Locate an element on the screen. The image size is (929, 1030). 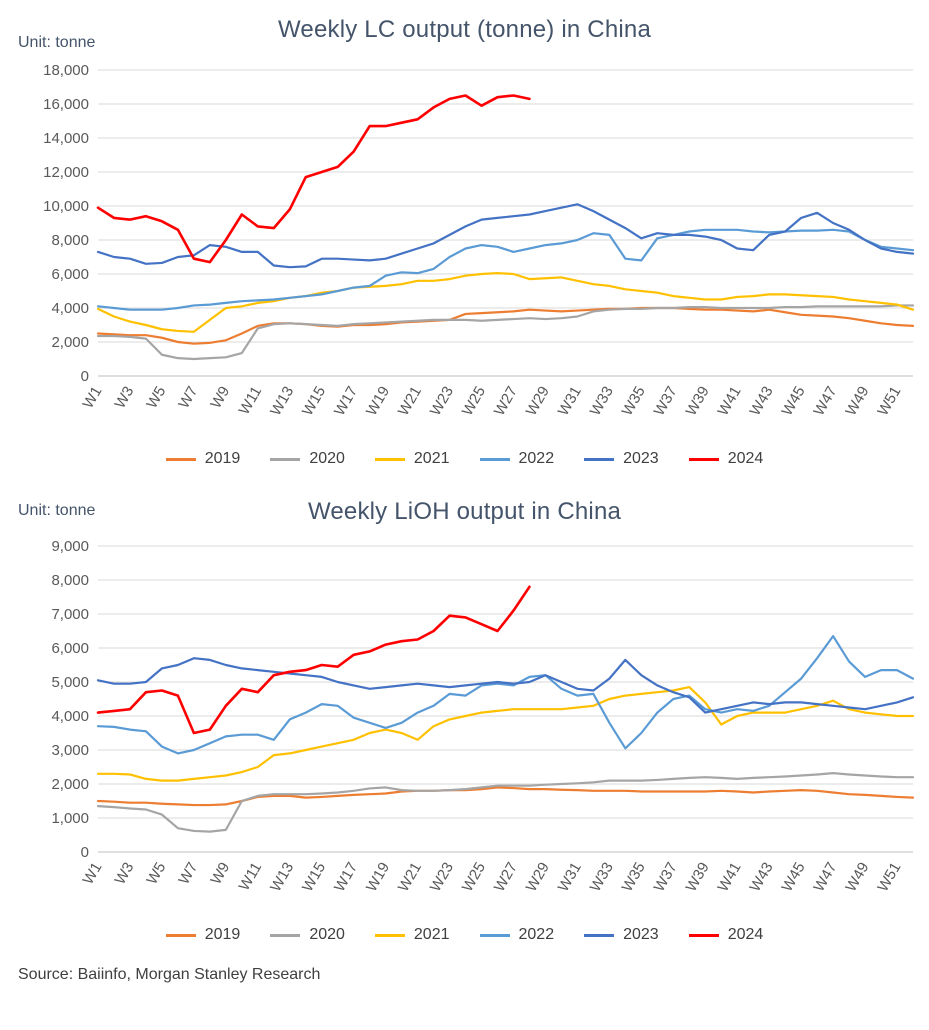
svg-text: 2,000 is located at coordinates (70, 784).